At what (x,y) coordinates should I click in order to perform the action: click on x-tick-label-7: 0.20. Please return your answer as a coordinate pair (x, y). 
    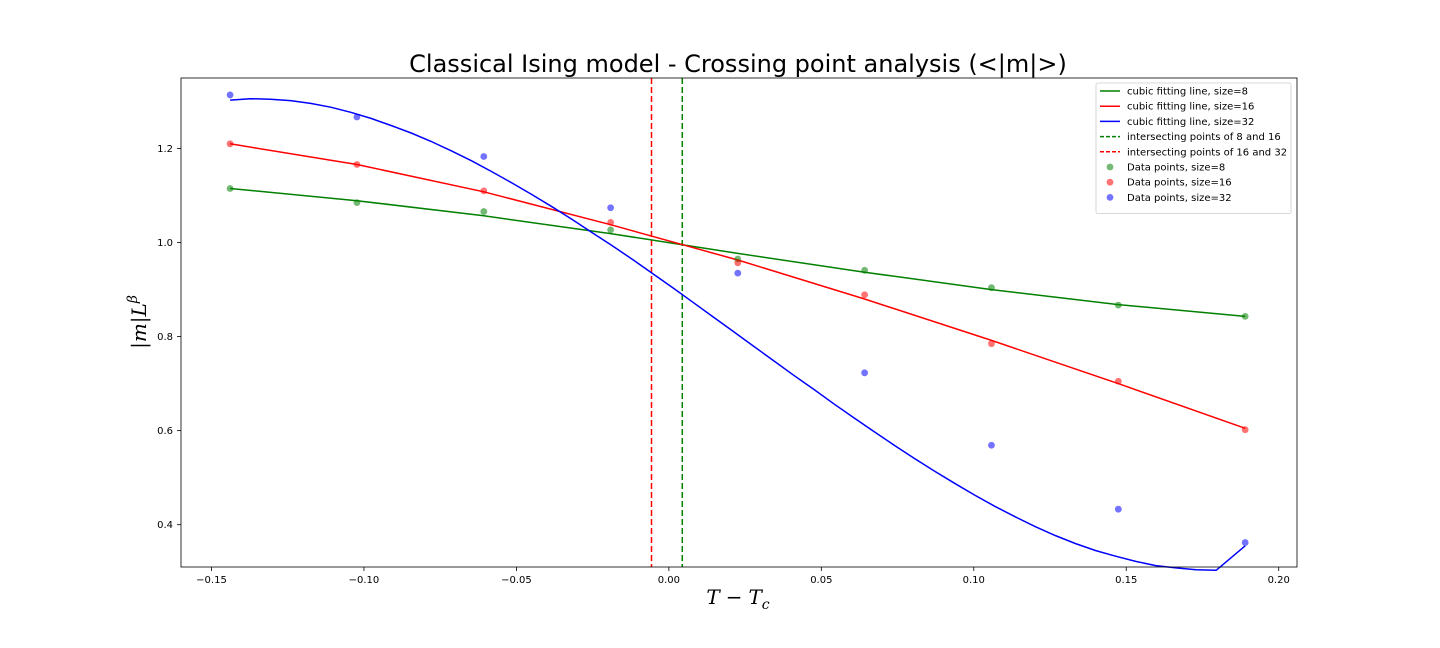
    Looking at the image, I should click on (1279, 580).